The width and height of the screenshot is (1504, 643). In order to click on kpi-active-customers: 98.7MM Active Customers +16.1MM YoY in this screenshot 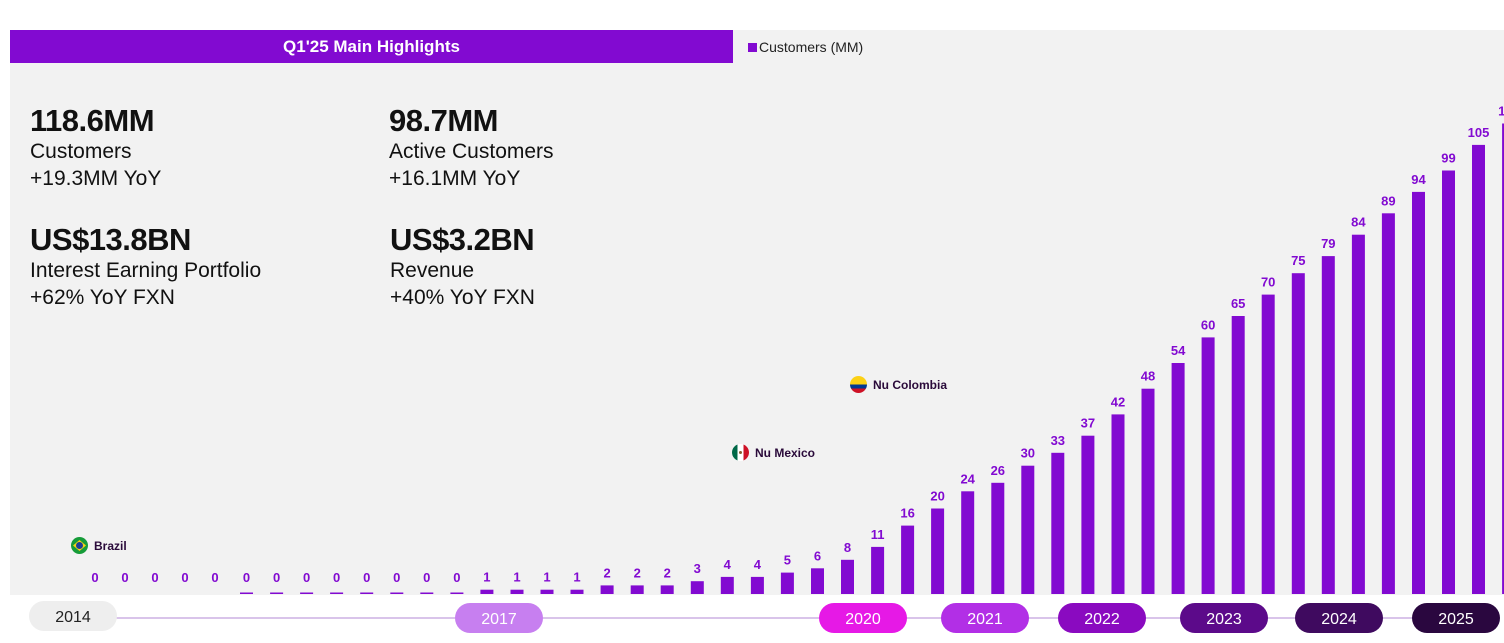, I will do `click(471, 148)`.